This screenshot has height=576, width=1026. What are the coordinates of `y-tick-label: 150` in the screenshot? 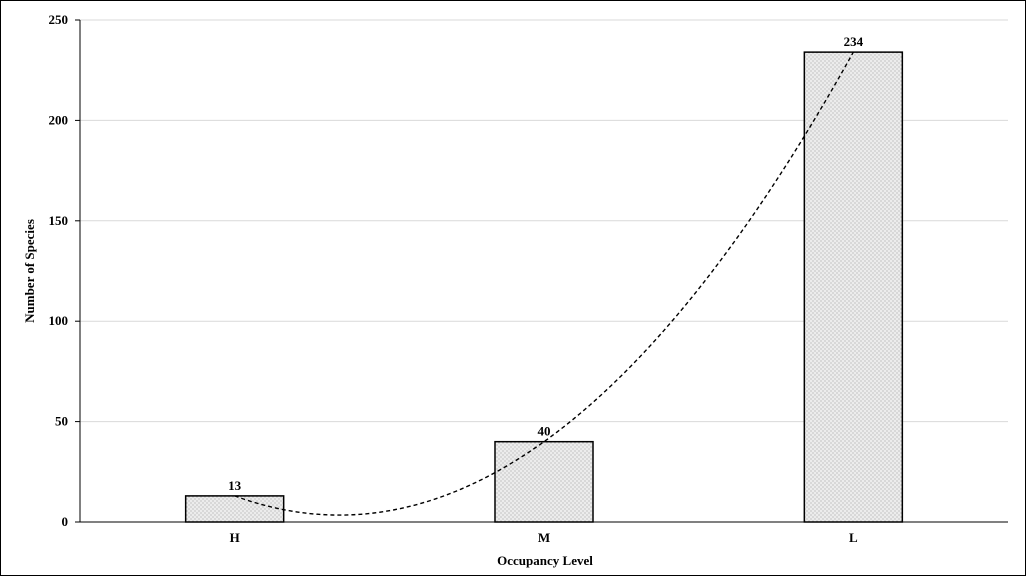 It's located at (59, 220).